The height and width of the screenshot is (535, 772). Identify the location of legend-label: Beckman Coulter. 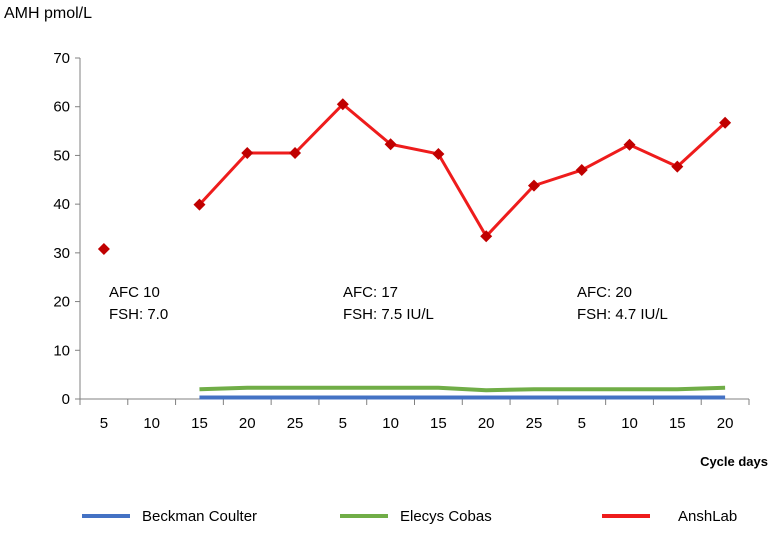
(199, 516).